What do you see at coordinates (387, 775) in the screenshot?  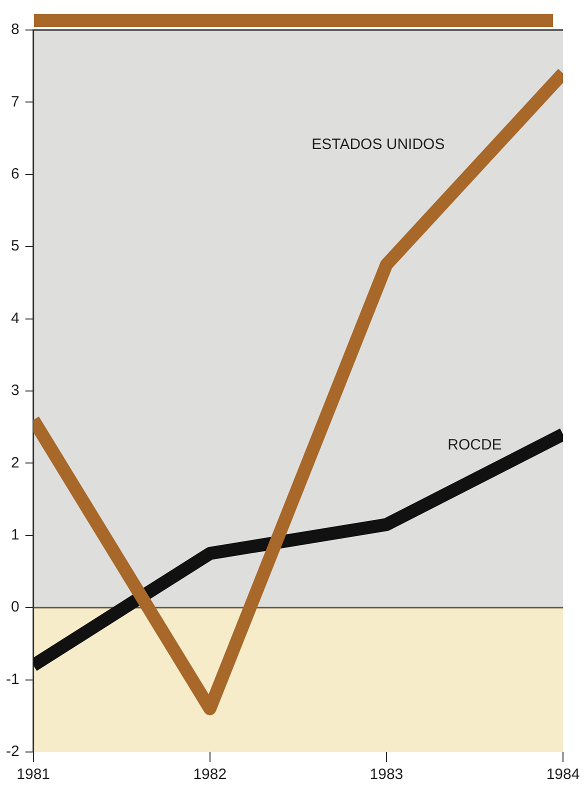 I see `x-tick-label: 1983` at bounding box center [387, 775].